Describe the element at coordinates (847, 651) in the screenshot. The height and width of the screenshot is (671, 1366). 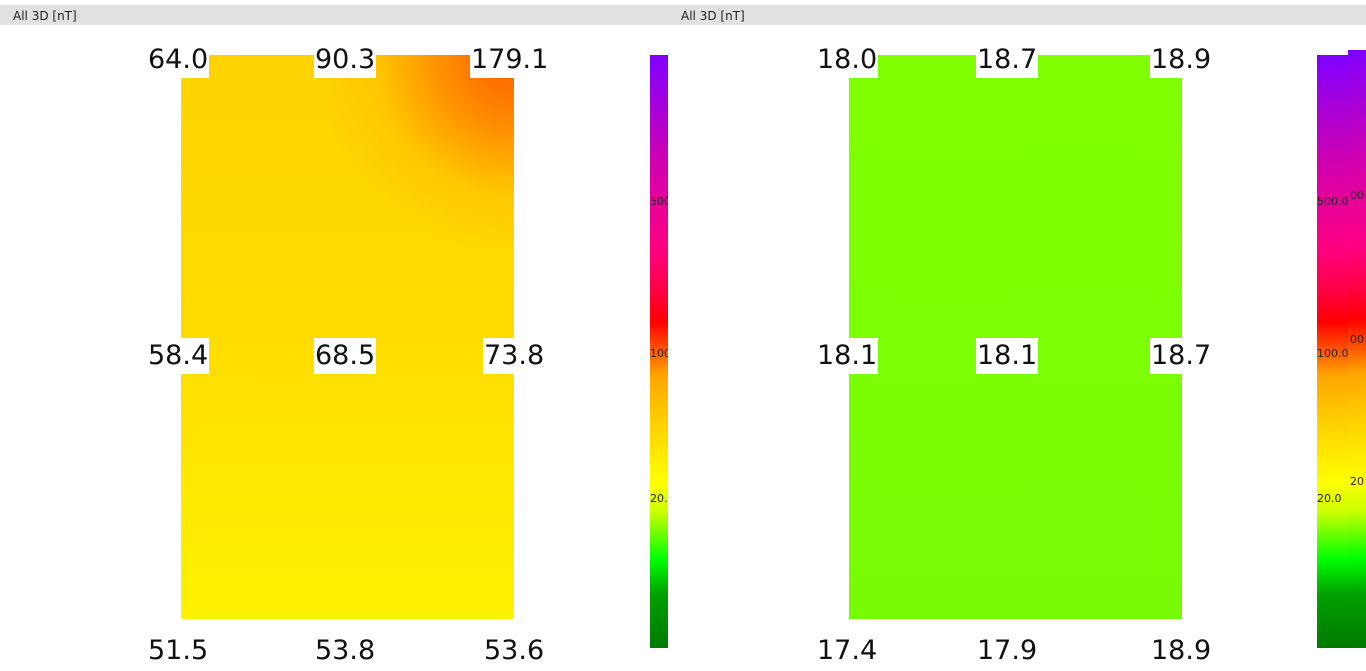
I see `value-bottom-left: 17.4` at that location.